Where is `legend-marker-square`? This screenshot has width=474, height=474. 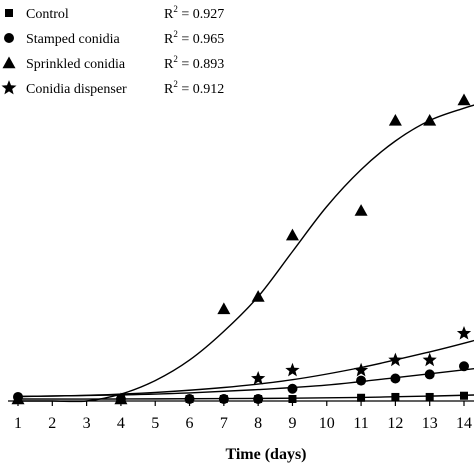 legend-marker-square is located at coordinates (9, 13).